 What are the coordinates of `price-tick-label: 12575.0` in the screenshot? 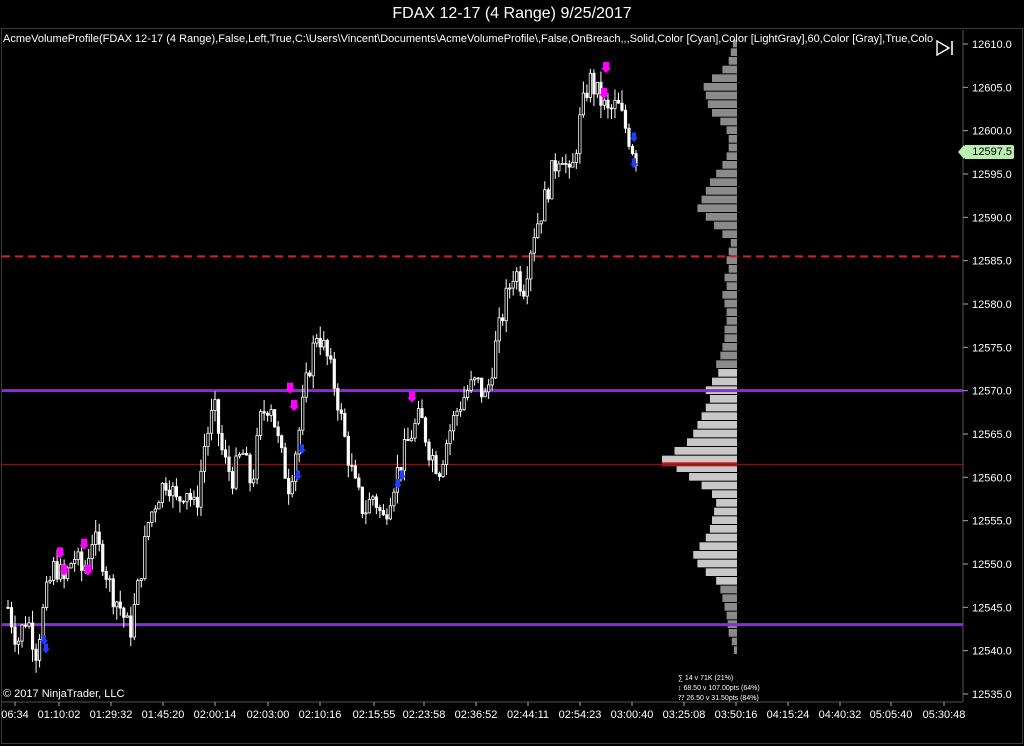 It's located at (992, 348).